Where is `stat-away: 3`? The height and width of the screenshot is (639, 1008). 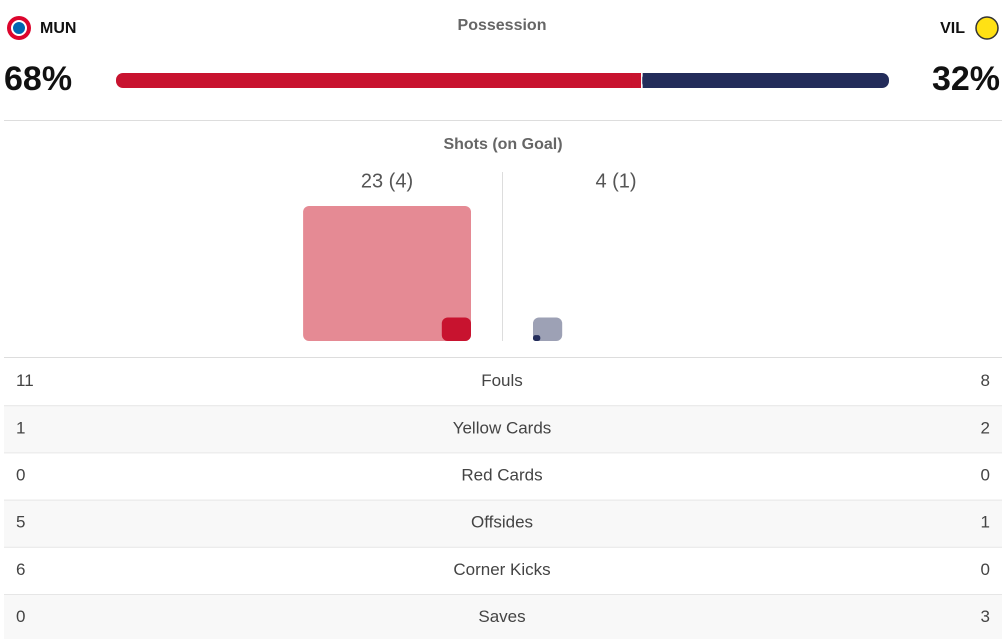 stat-away: 3 is located at coordinates (985, 616).